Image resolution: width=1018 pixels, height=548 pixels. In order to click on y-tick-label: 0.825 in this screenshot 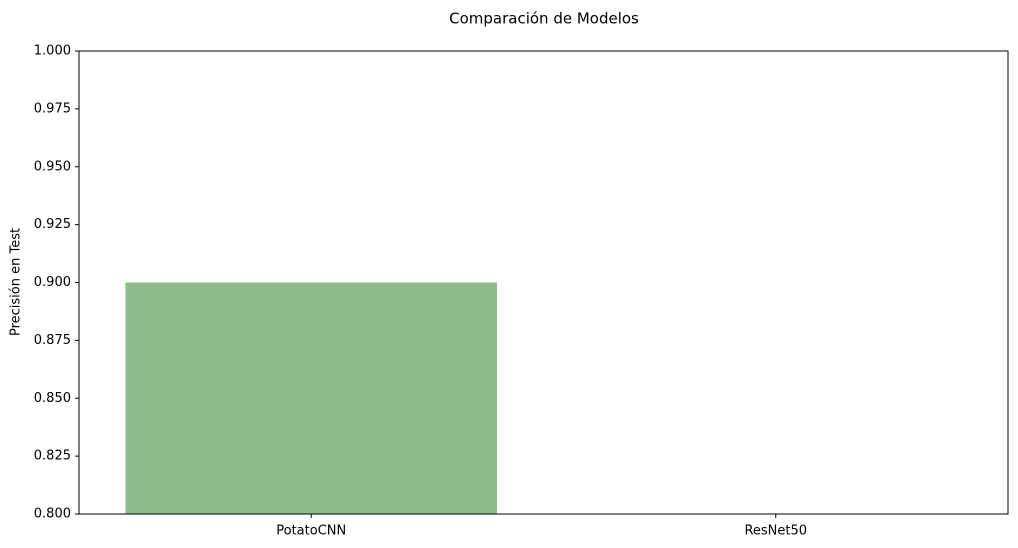, I will do `click(52, 456)`.